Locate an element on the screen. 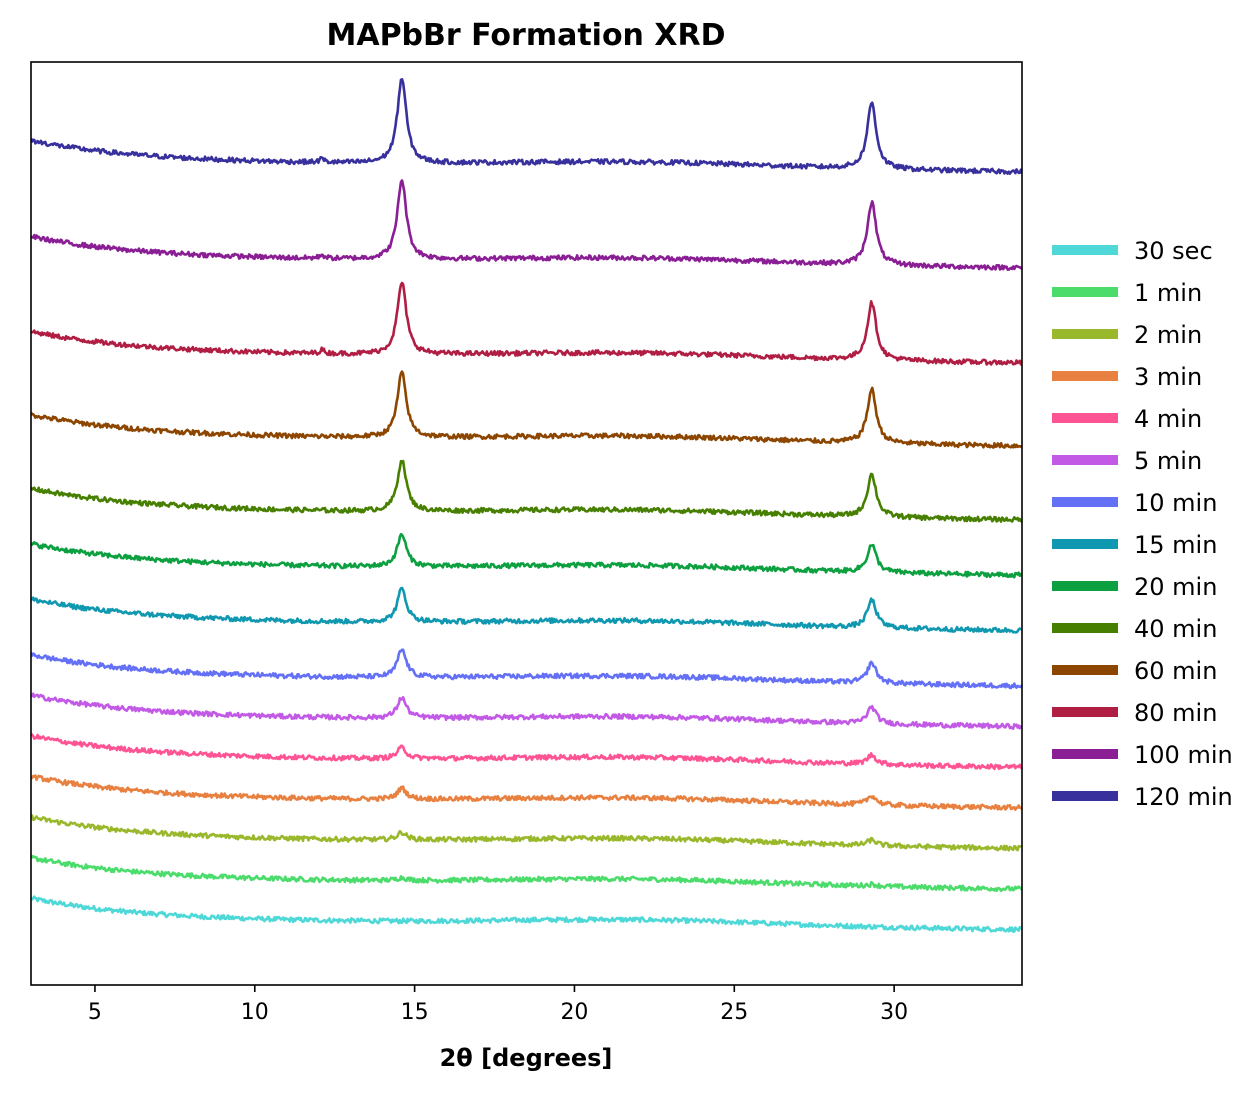  series-line-30-sec is located at coordinates (526, 914).